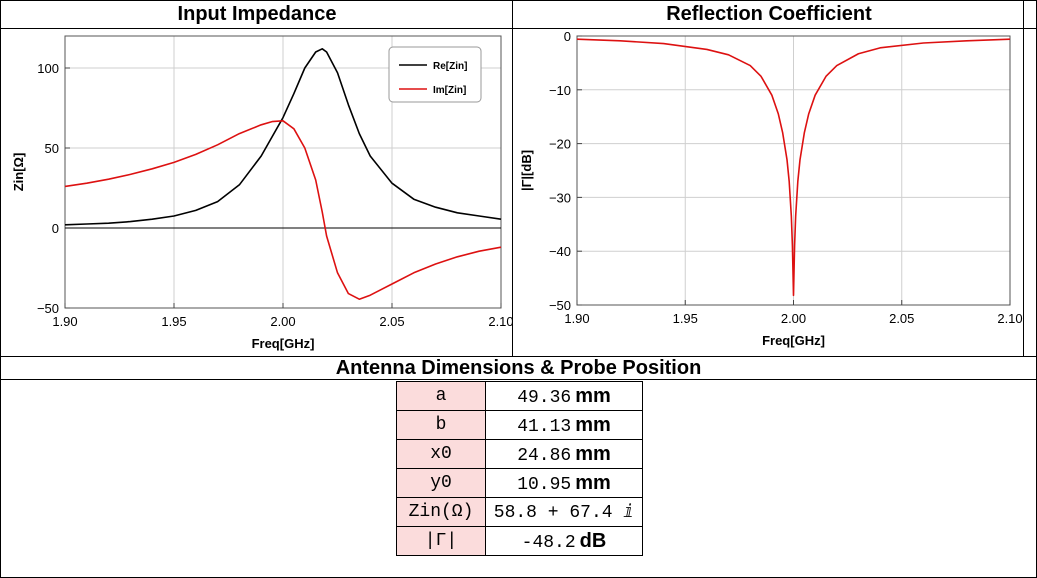 The height and width of the screenshot is (578, 1037). I want to click on dimension-value: 24.86, so click(544, 455).